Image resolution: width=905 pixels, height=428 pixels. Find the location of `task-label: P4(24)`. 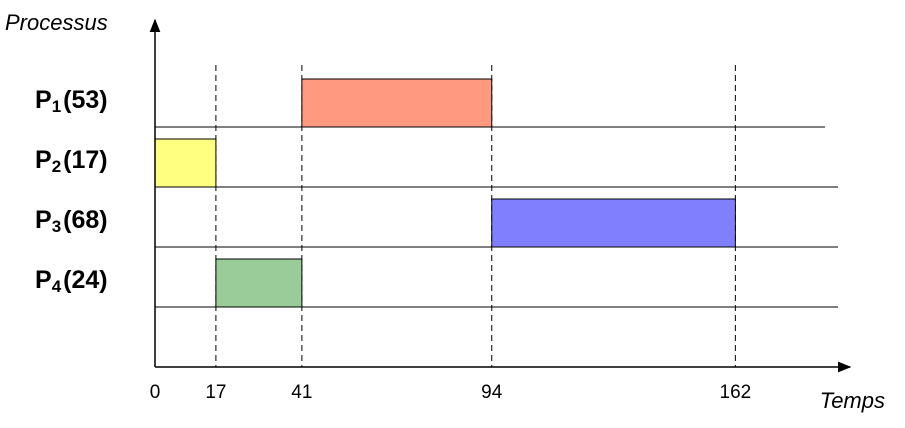

task-label: P4(24) is located at coordinates (71, 281).